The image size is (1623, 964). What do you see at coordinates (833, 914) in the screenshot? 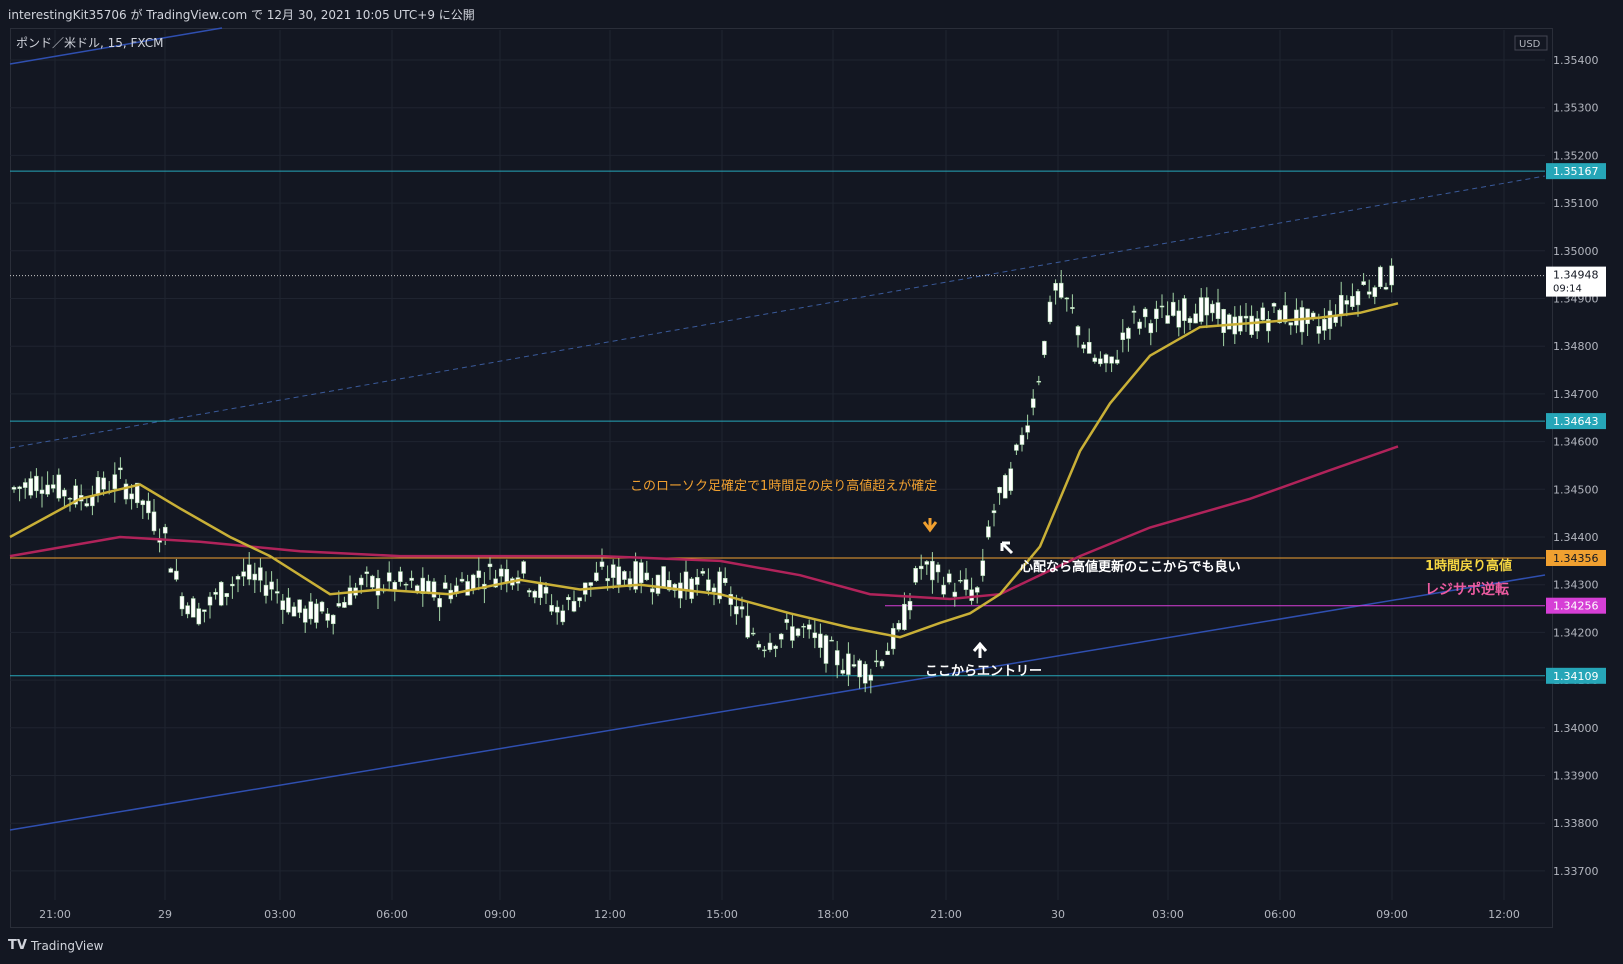
I see `x-tick-label: 18:00` at bounding box center [833, 914].